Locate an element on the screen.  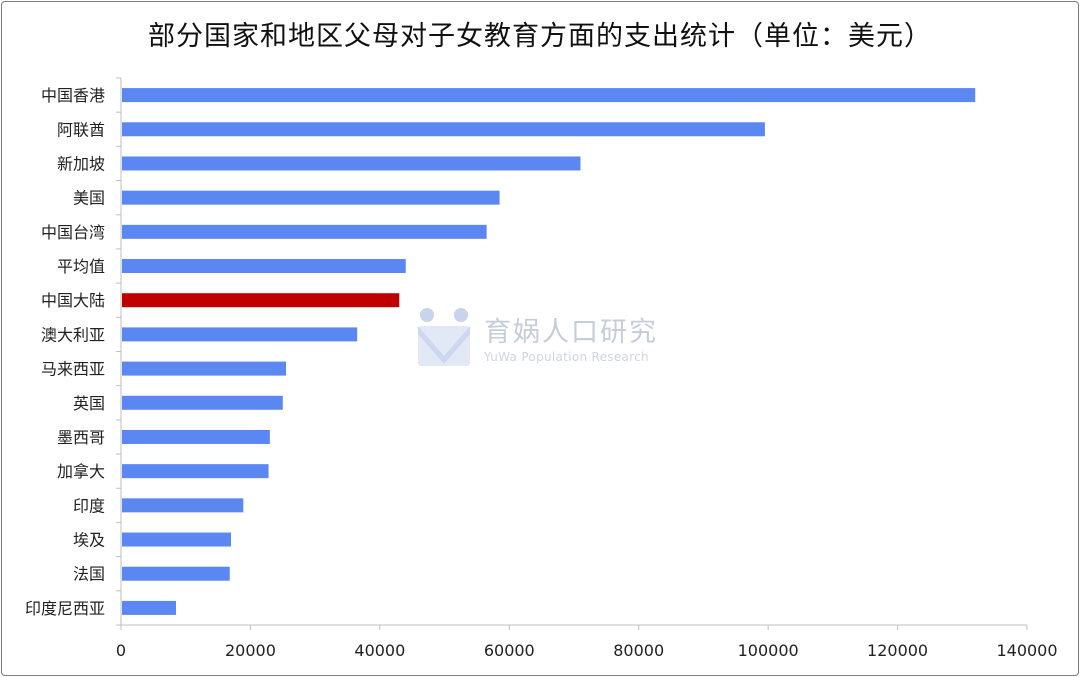
y-tick-label: 中国大陆 is located at coordinates (73, 300).